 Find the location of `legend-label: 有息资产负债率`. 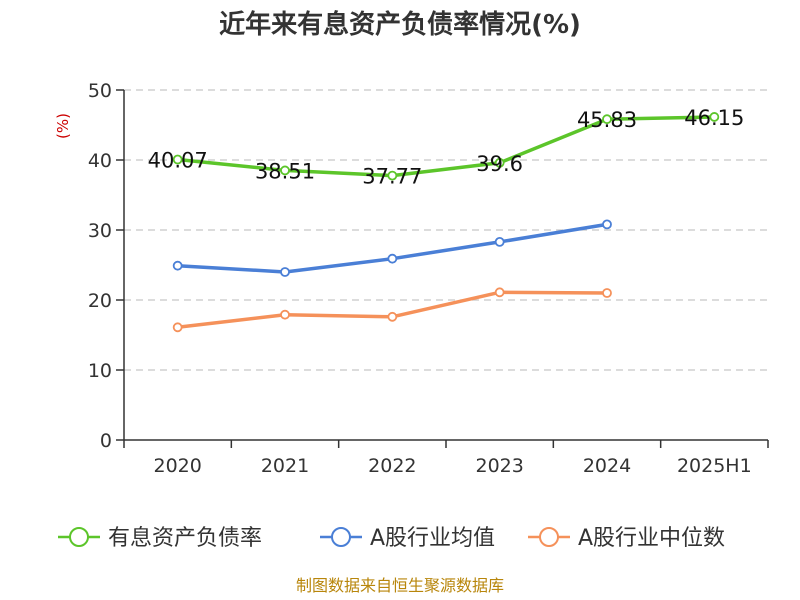

legend-label: 有息资产负债率 is located at coordinates (185, 538).